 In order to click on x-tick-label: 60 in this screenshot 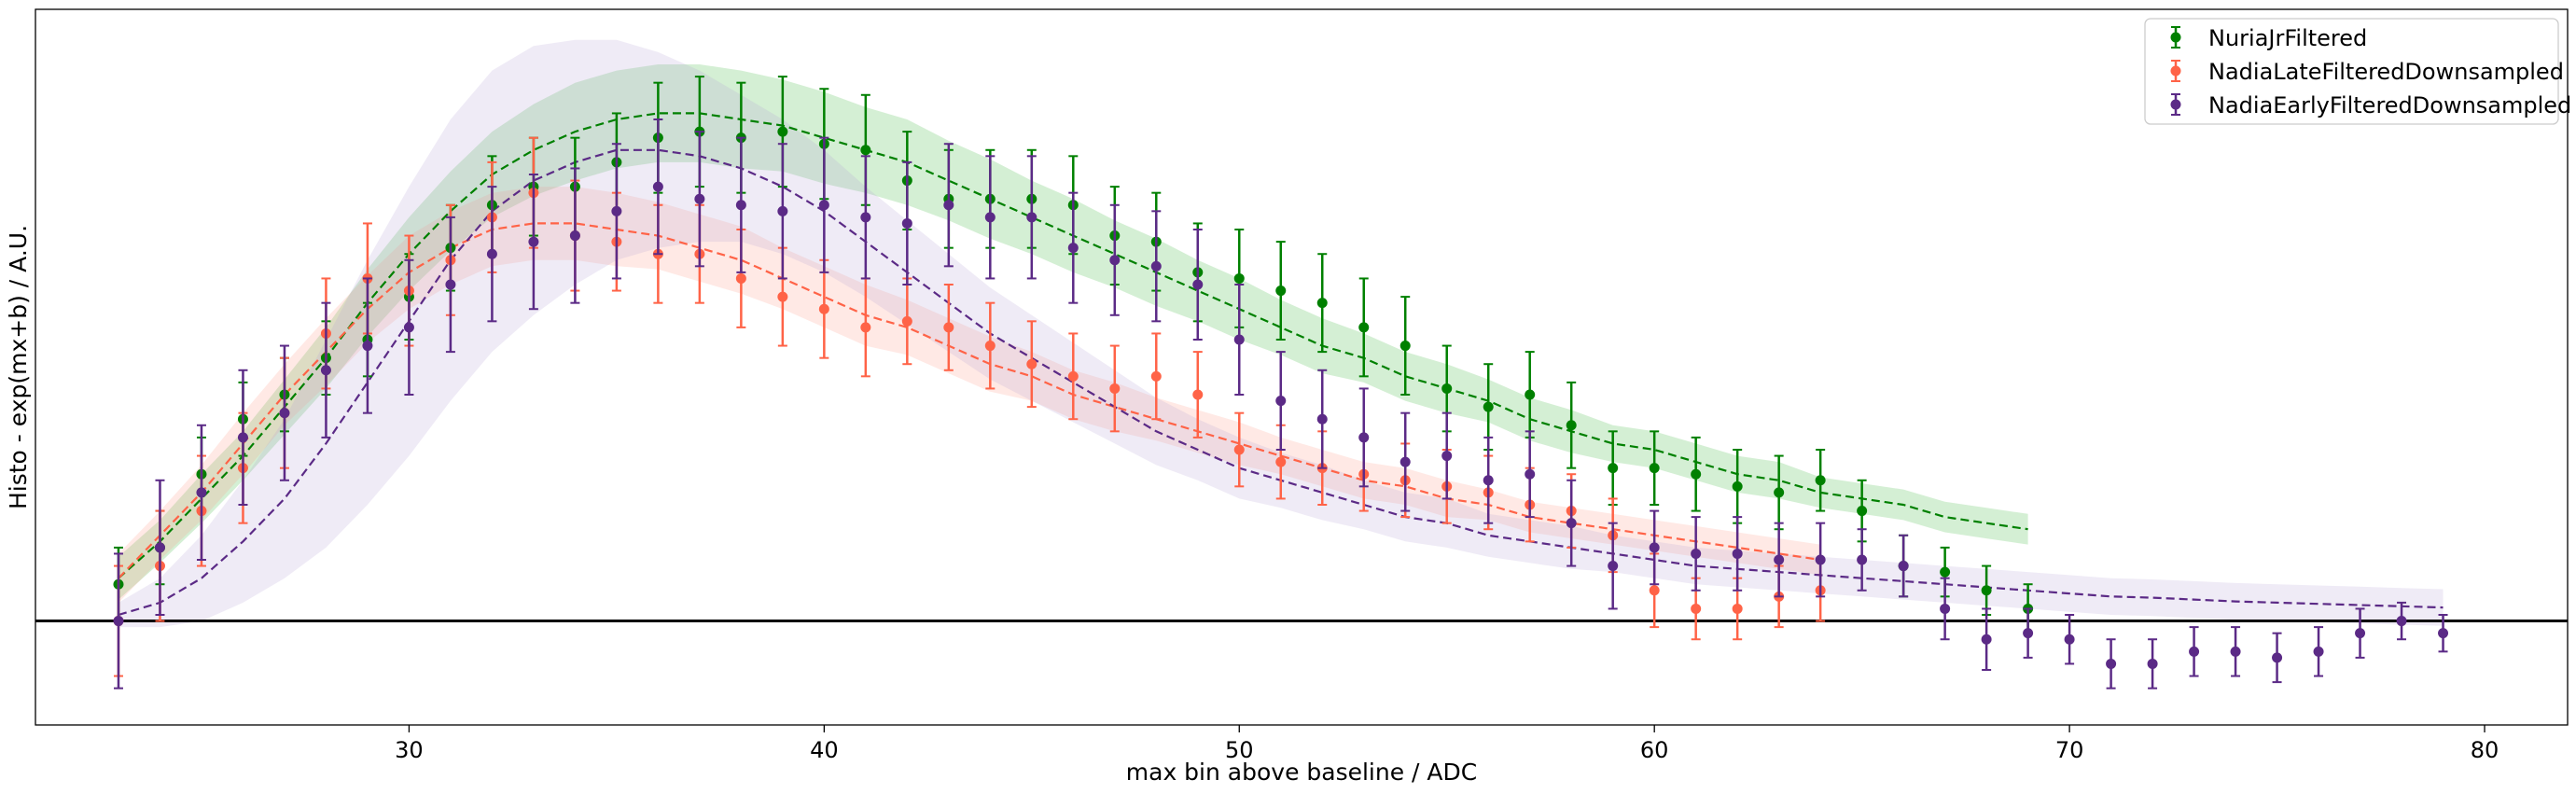, I will do `click(1654, 750)`.